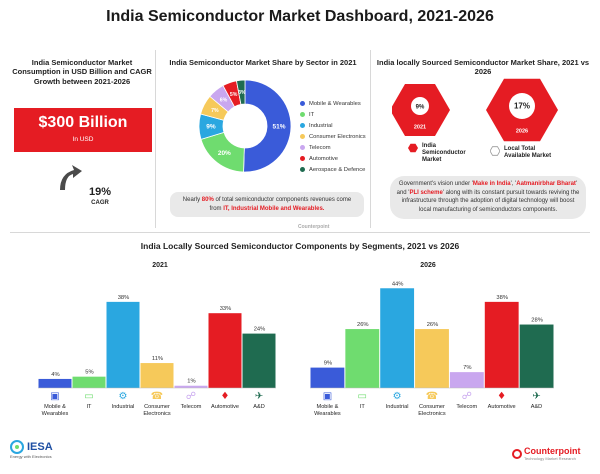 The image size is (600, 474). I want to click on market-value-box: $300 Billion In USD, so click(83, 130).